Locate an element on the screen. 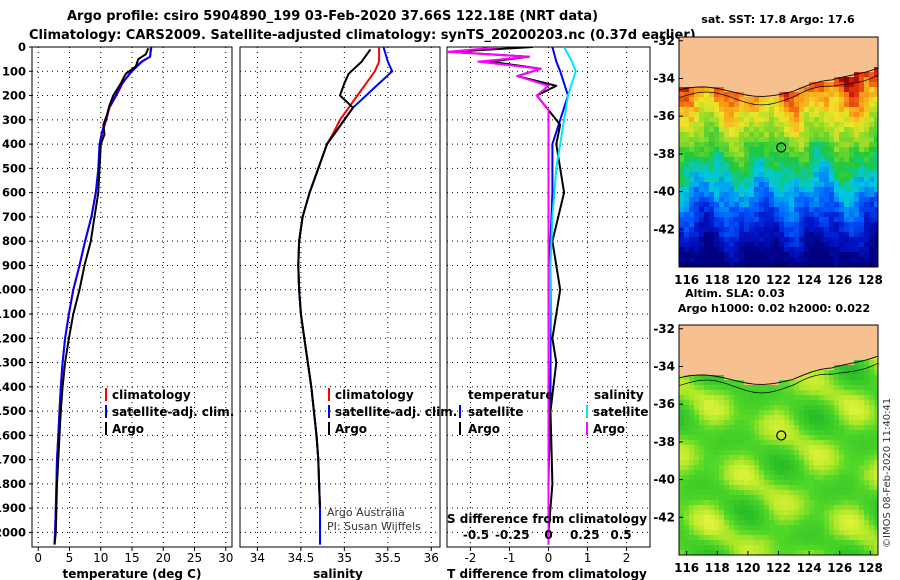 The width and height of the screenshot is (900, 580). map-y-tick-label: -32 is located at coordinates (664, 41).